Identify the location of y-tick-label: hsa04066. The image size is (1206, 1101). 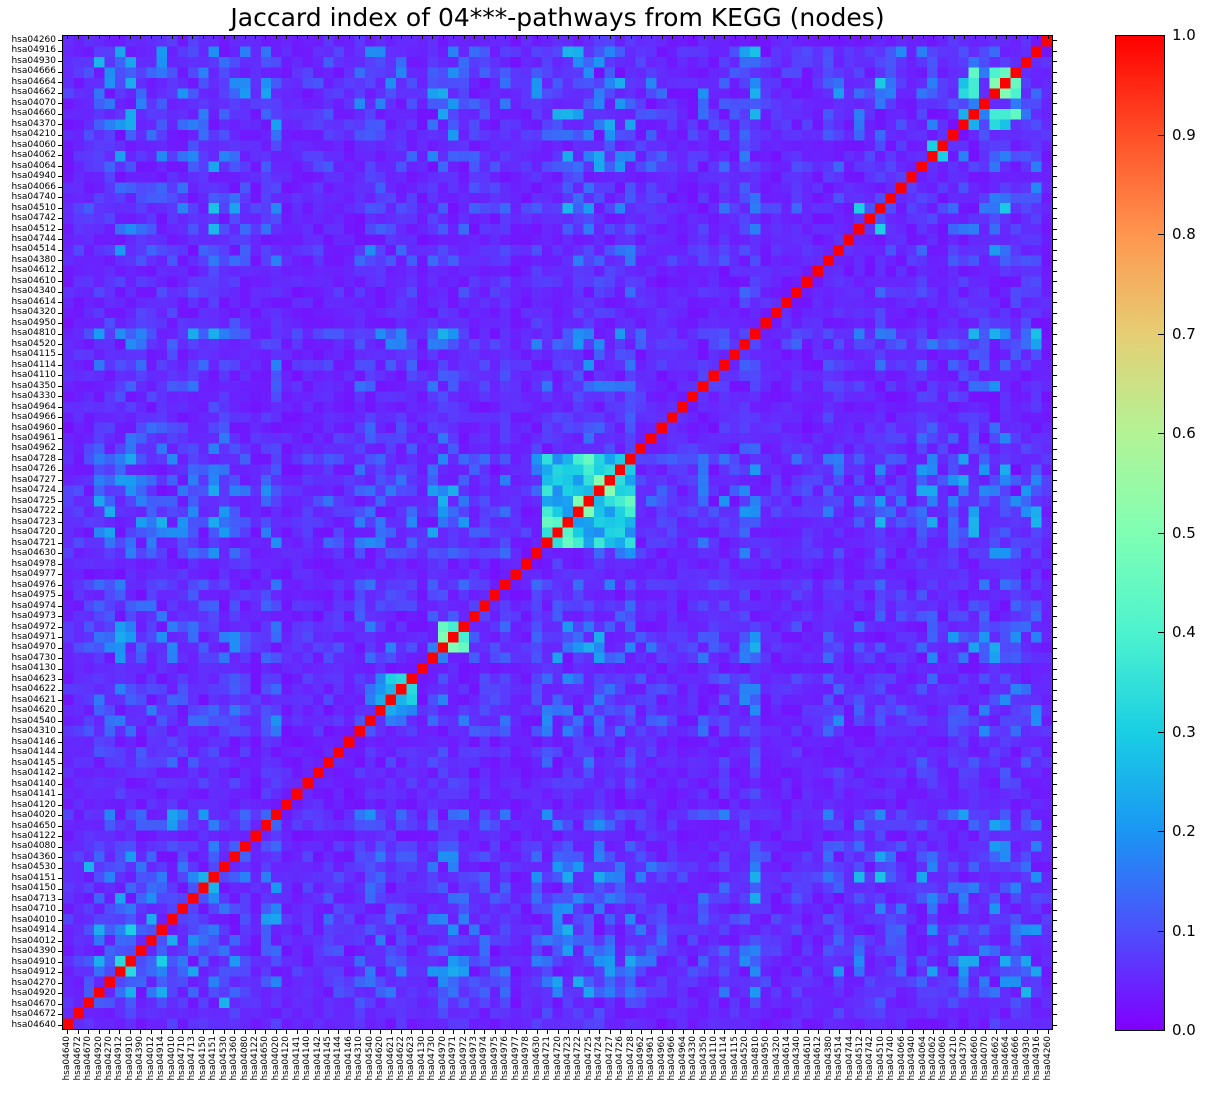
(33, 186).